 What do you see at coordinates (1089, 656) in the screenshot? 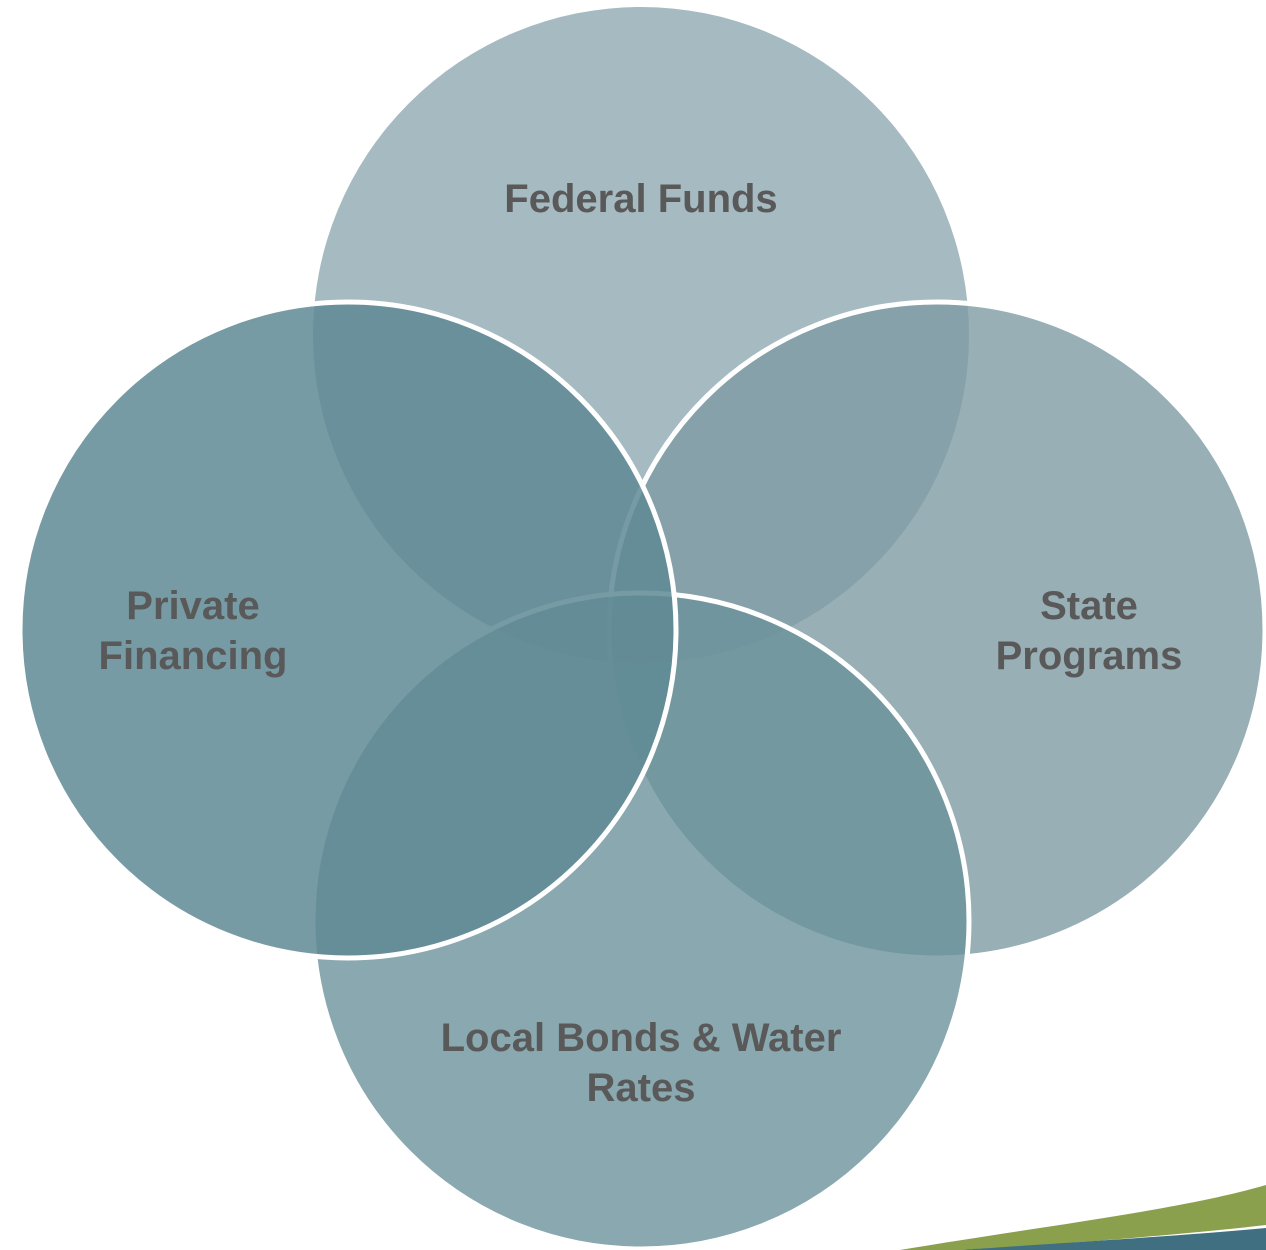
I see `node-label: Programs` at bounding box center [1089, 656].